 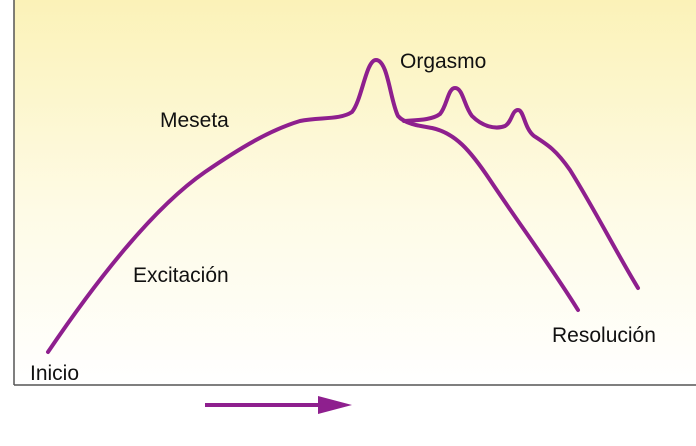 What do you see at coordinates (335, 405) in the screenshot?
I see `time-arrow-head` at bounding box center [335, 405].